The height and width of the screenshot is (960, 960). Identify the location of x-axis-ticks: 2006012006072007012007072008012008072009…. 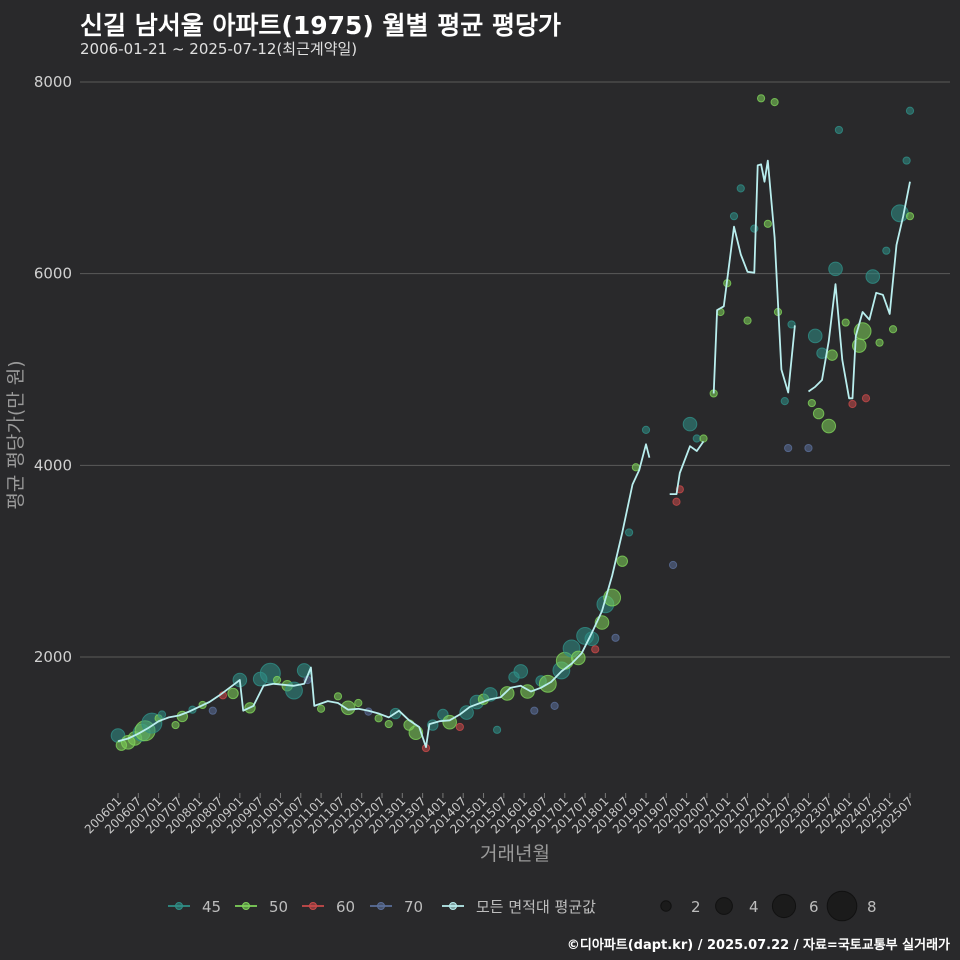
(499, 815).